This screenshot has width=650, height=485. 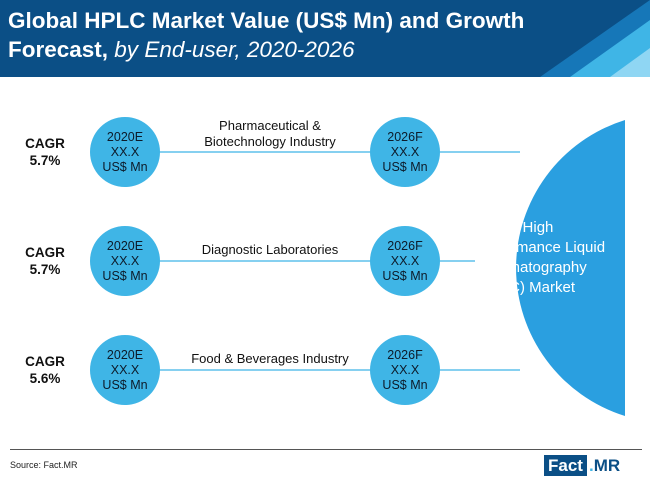 I want to click on market-half-circle, so click(x=570, y=268).